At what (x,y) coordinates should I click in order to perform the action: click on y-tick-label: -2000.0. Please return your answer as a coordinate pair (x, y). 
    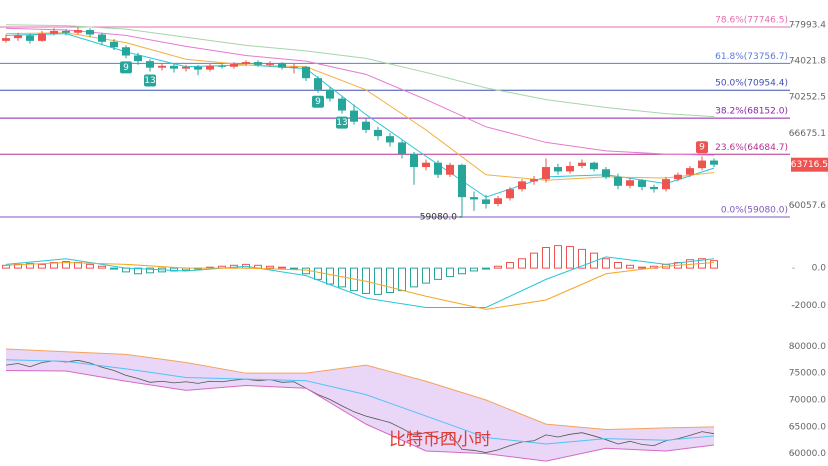
    Looking at the image, I should click on (808, 306).